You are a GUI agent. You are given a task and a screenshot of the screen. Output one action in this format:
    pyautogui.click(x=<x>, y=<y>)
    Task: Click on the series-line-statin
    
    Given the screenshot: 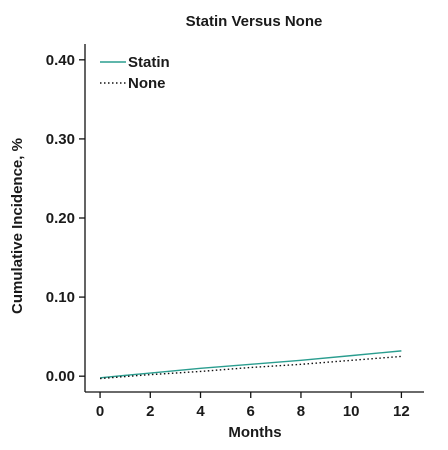 What is the action you would take?
    pyautogui.click(x=251, y=364)
    